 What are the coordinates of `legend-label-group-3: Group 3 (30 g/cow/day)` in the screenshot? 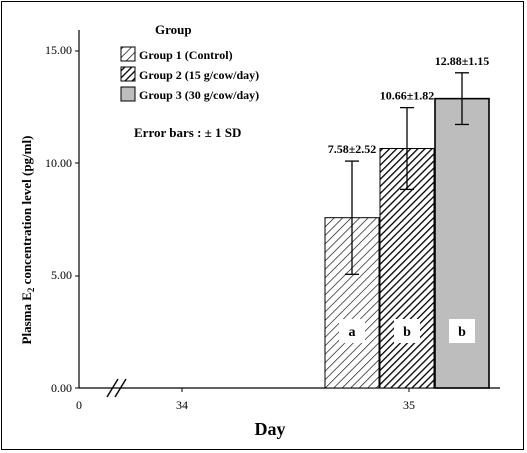 It's located at (199, 95).